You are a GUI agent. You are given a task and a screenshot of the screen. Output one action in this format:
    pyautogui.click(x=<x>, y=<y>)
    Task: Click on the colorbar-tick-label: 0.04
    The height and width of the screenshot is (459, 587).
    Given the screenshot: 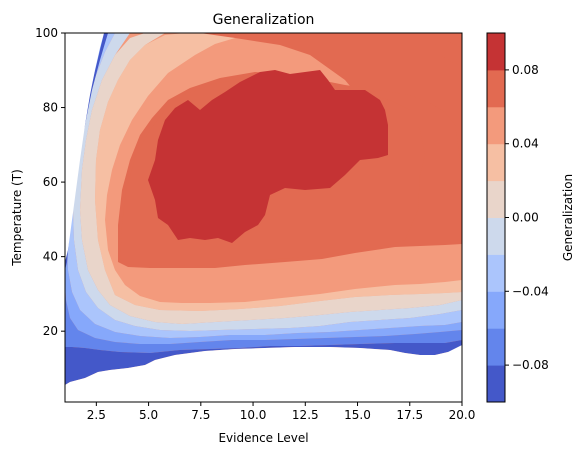 What is the action you would take?
    pyautogui.click(x=525, y=144)
    